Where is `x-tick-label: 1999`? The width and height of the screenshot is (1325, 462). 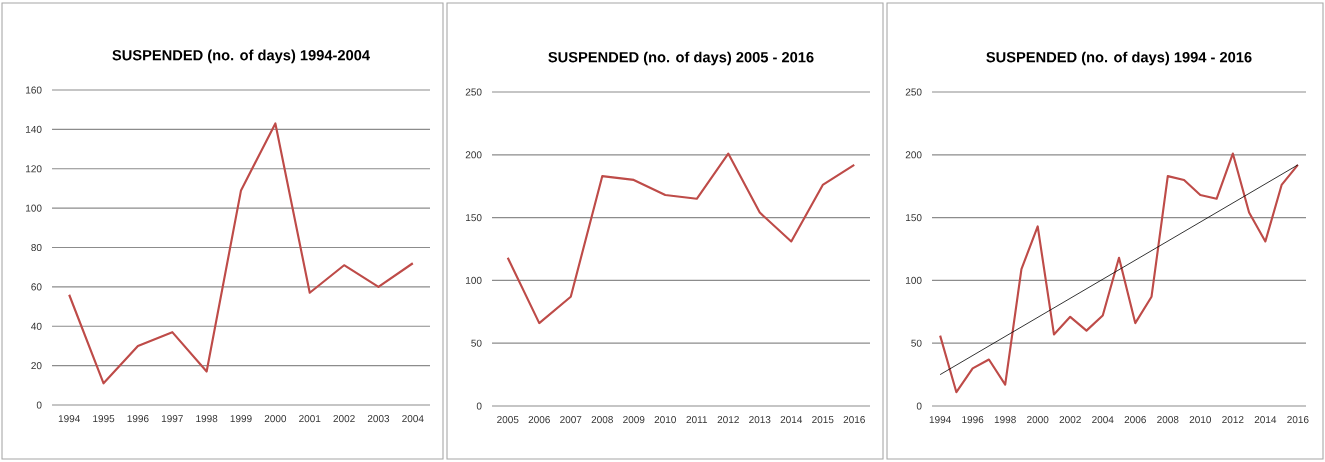
x-tick-label: 1999 is located at coordinates (241, 419).